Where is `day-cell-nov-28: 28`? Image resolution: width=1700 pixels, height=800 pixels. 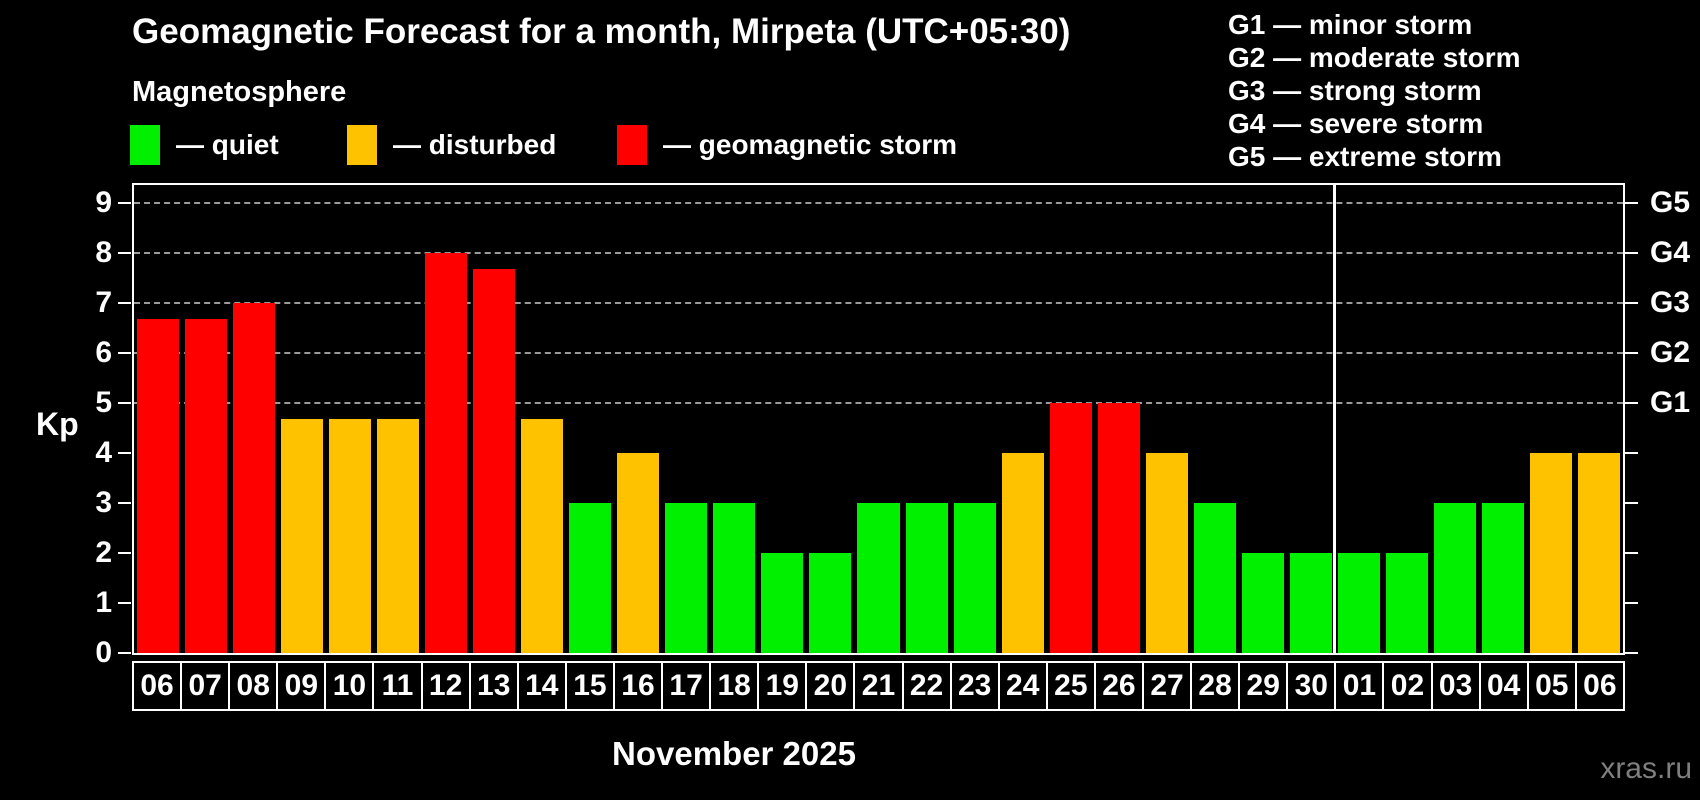 day-cell-nov-28: 28 is located at coordinates (1216, 686).